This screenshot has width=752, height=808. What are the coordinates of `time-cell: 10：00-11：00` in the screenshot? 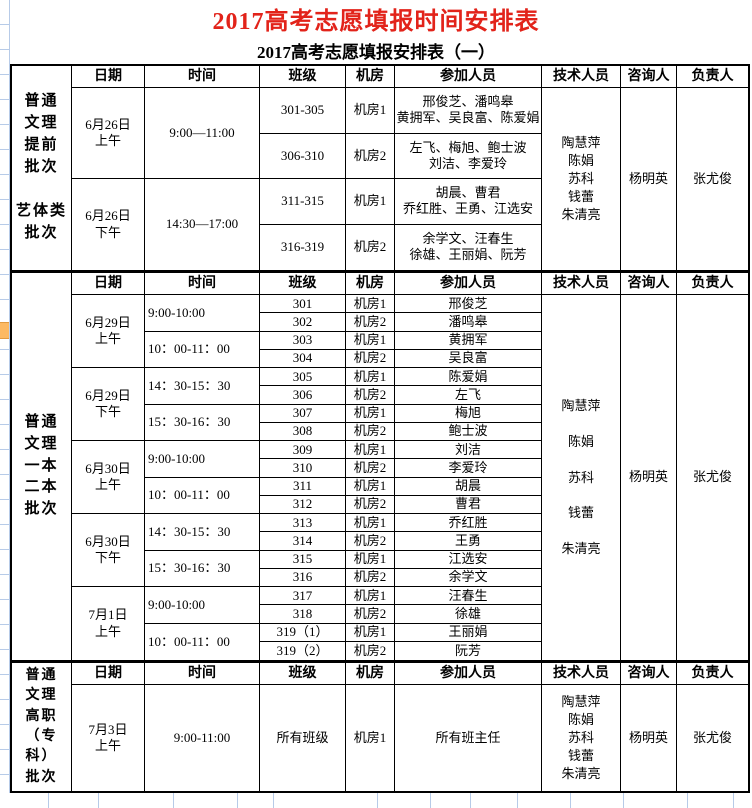 It's located at (202, 641).